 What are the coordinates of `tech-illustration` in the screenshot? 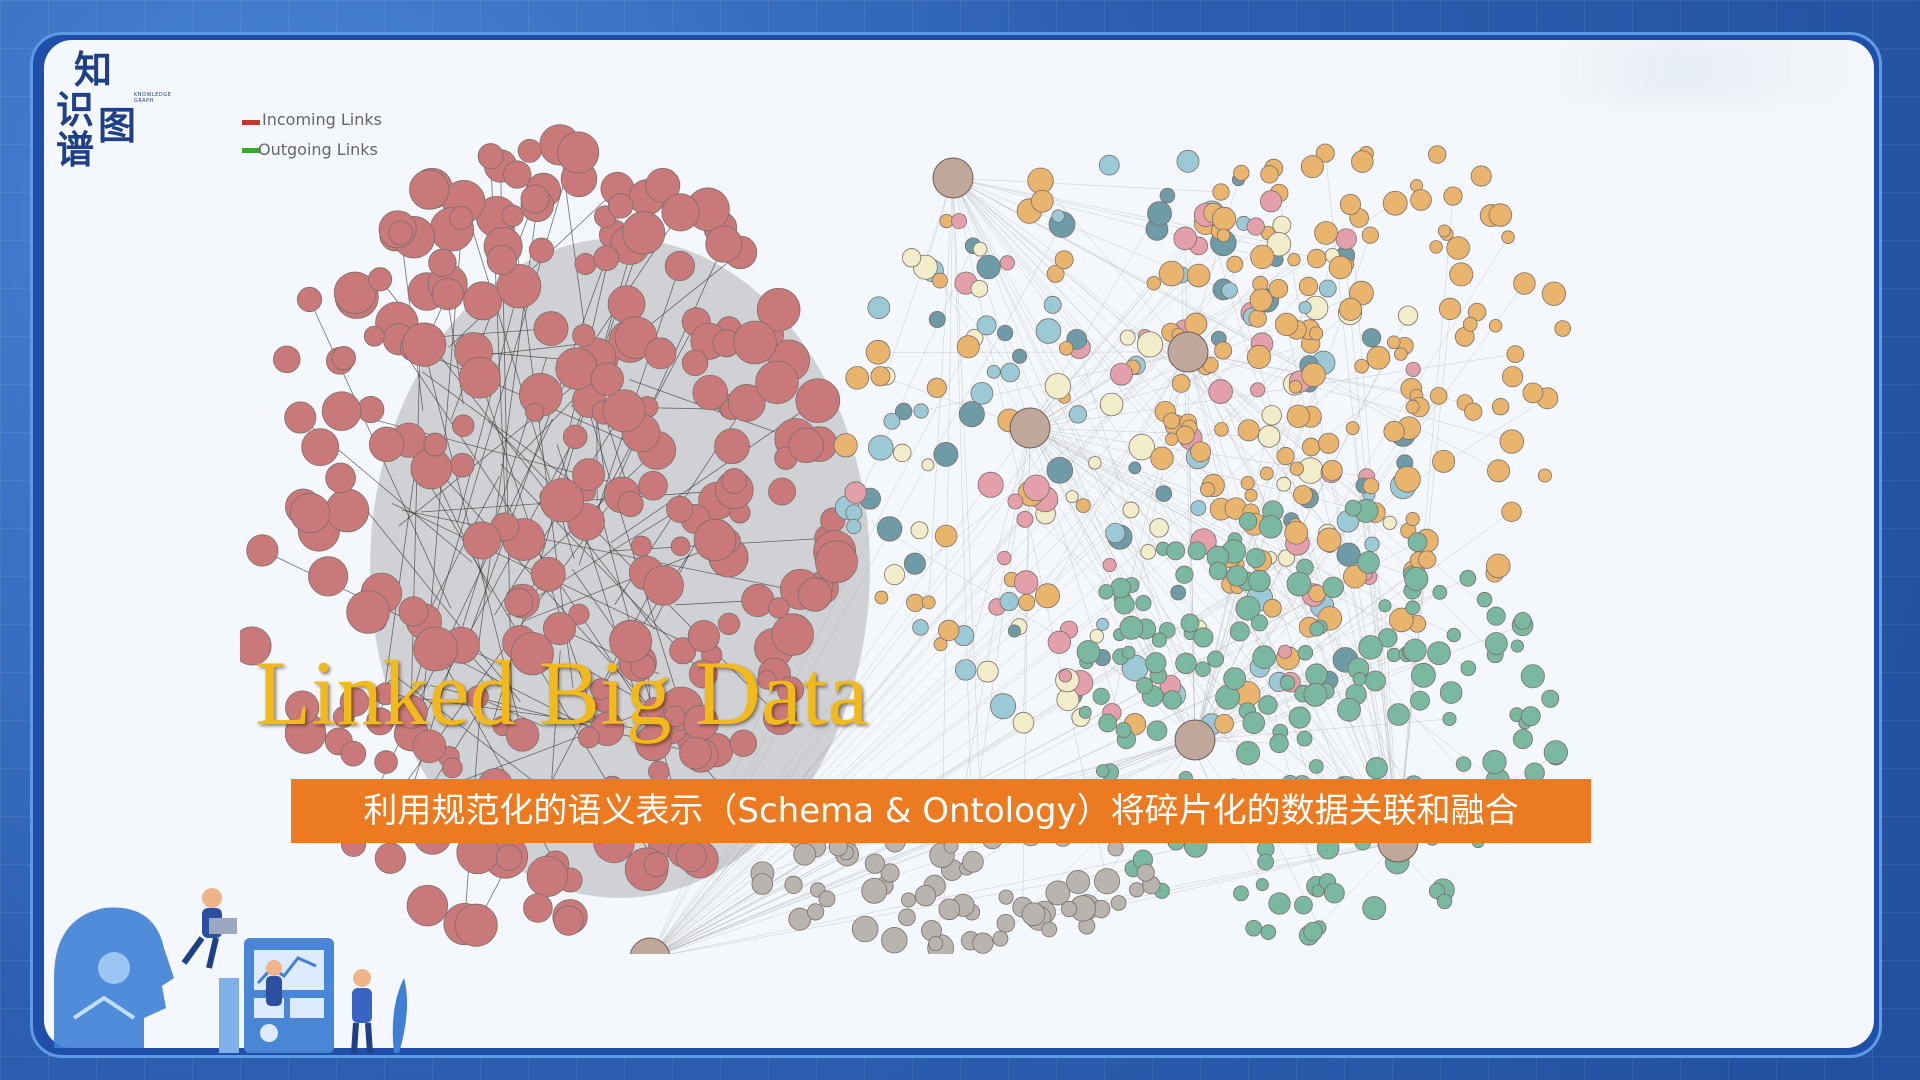 It's located at (231, 971).